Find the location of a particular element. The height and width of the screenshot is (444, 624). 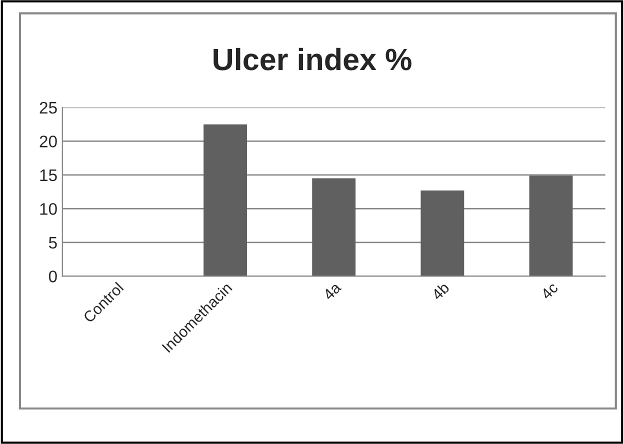

y-tick-label: 5 is located at coordinates (52, 242).